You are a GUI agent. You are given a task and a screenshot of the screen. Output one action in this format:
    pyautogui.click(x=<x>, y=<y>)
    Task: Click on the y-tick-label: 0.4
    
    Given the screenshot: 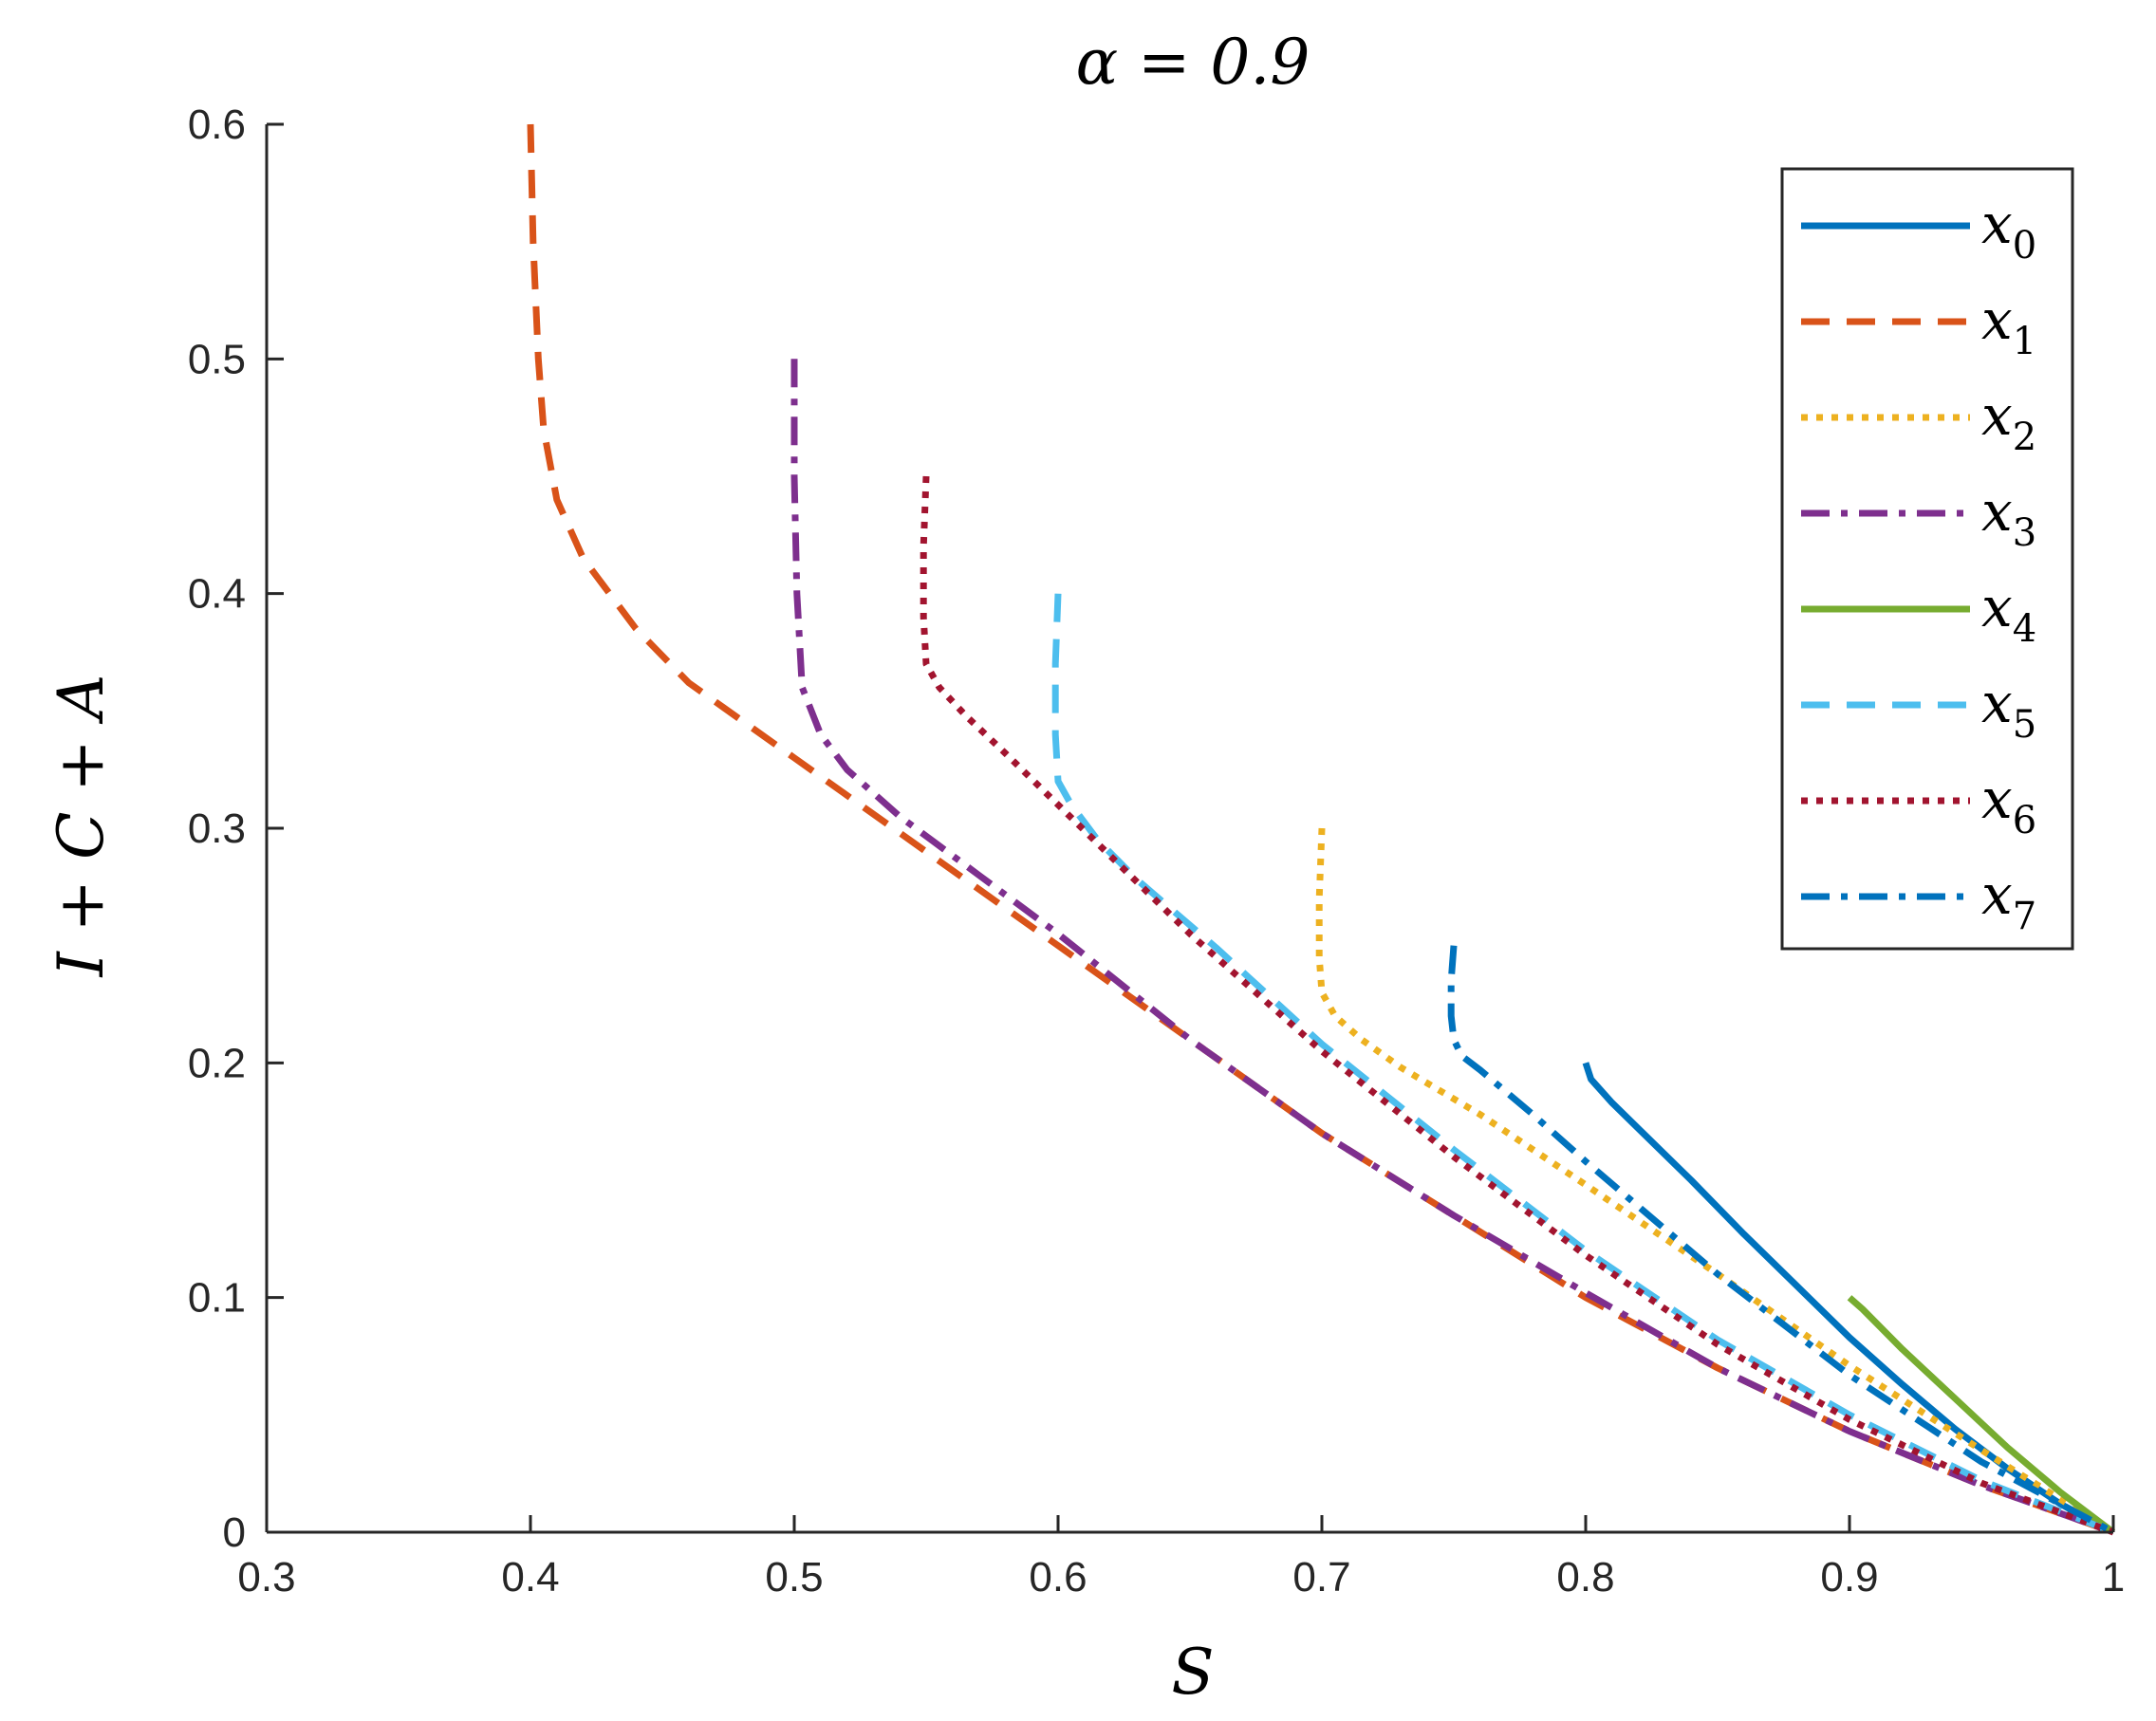 What is the action you would take?
    pyautogui.click(x=217, y=594)
    